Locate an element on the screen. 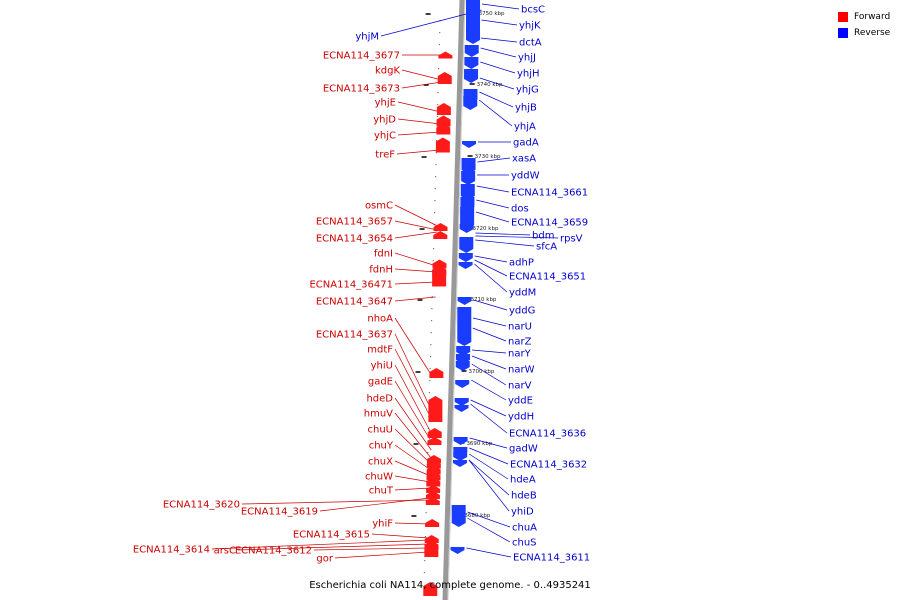 This screenshot has height=600, width=900. forward-gene-label: fdnH is located at coordinates (381, 270).